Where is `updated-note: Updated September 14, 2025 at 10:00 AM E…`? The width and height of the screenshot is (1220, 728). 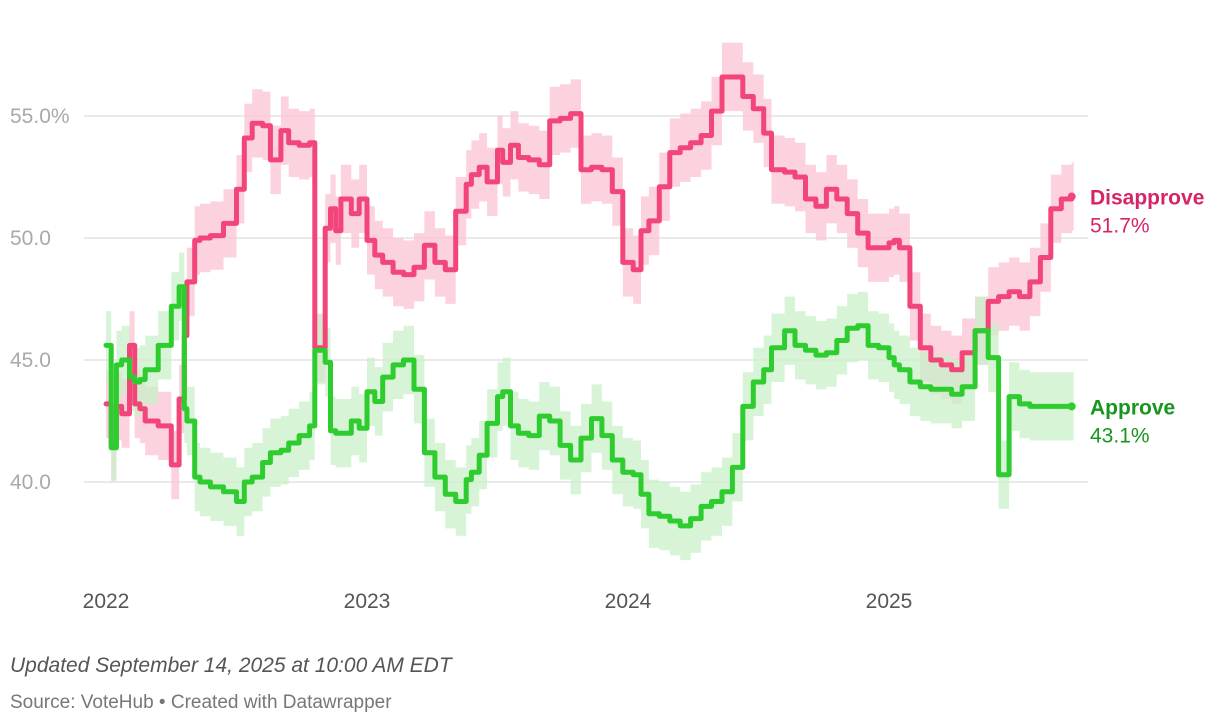 updated-note: Updated September 14, 2025 at 10:00 AM E… is located at coordinates (231, 665).